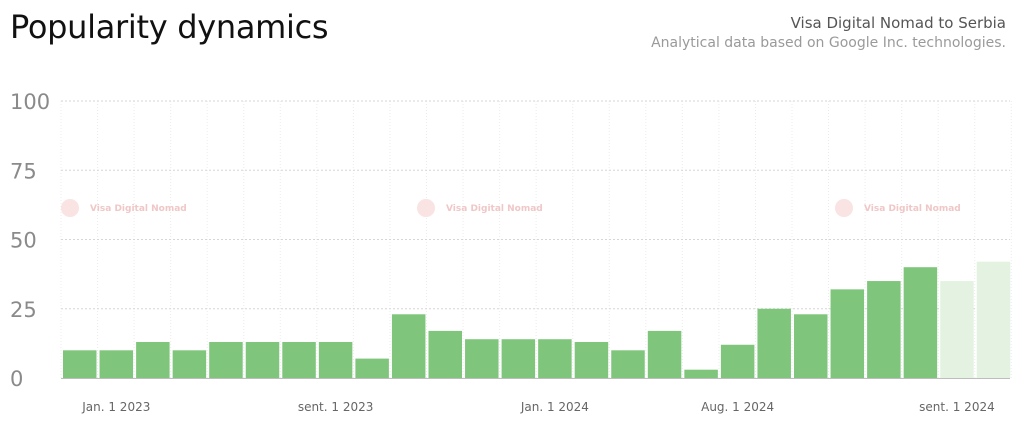  Describe the element at coordinates (115, 407) in the screenshot. I see `x-tick-label: Jan. 1 2023` at that location.